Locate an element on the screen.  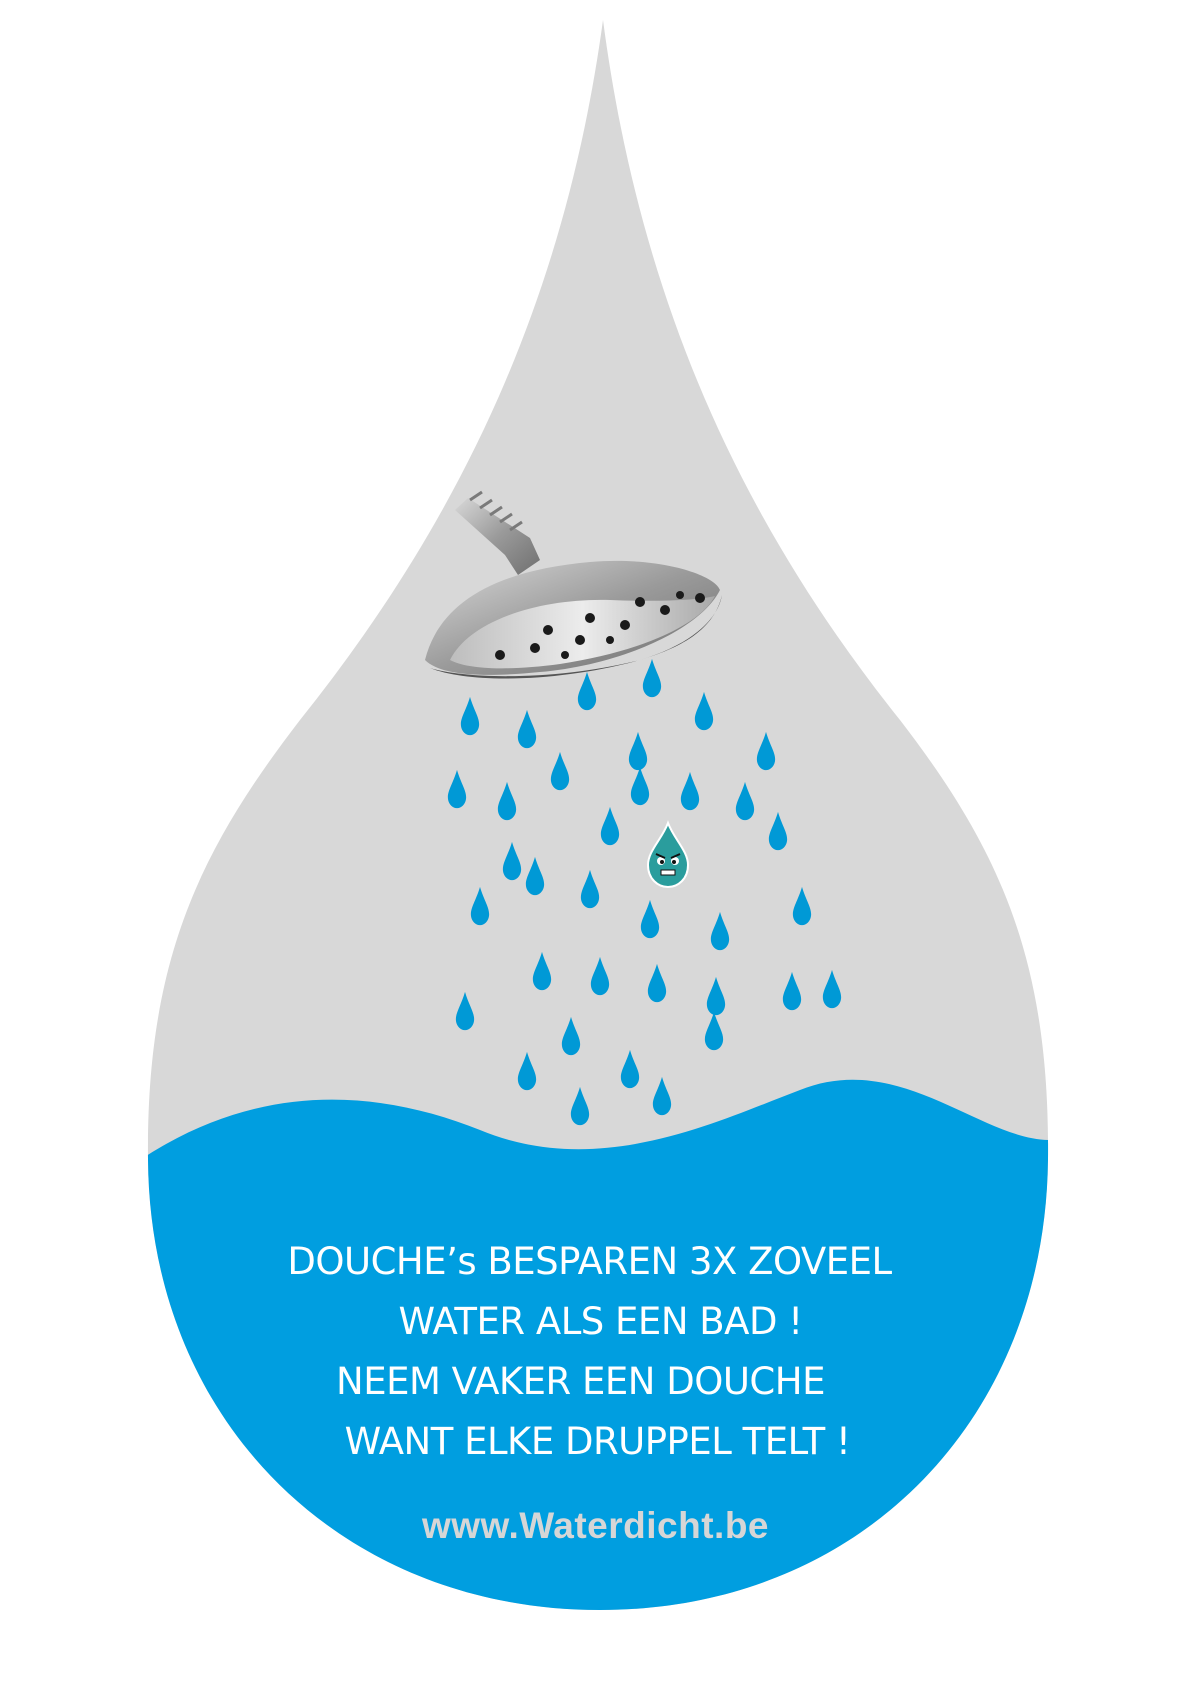
message-line-2: WATER ALS EEN BAD ! is located at coordinates (600, 1321).